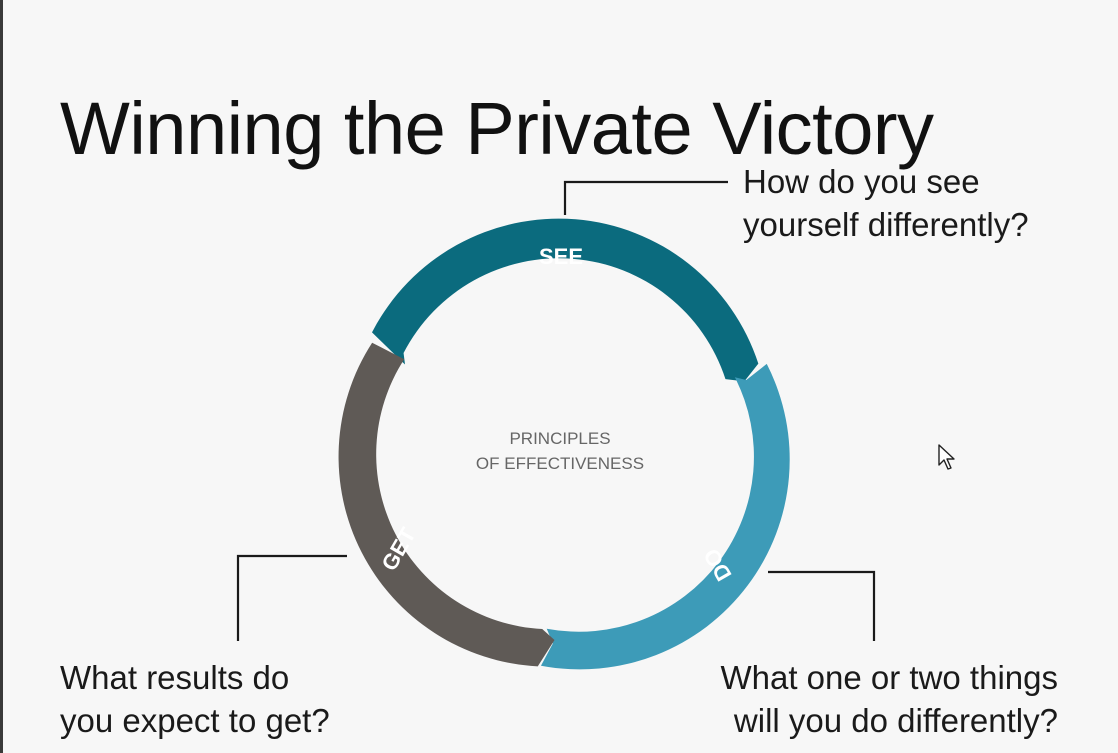  Describe the element at coordinates (645, 197) in the screenshot. I see `see-callout-line` at that location.